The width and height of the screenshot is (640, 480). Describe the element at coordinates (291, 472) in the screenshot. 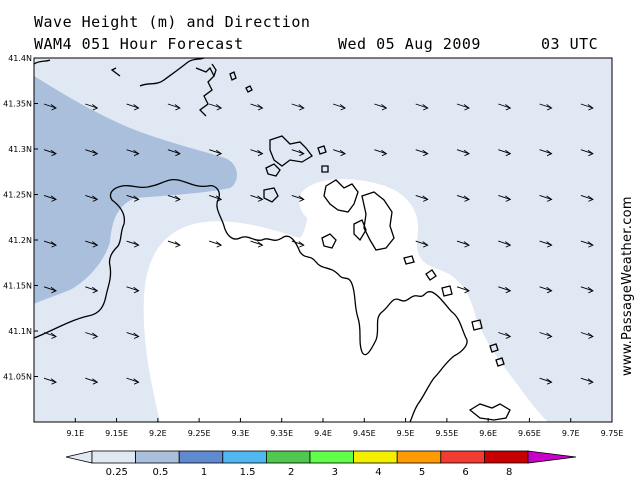

I see `legend-label: 2` at that location.